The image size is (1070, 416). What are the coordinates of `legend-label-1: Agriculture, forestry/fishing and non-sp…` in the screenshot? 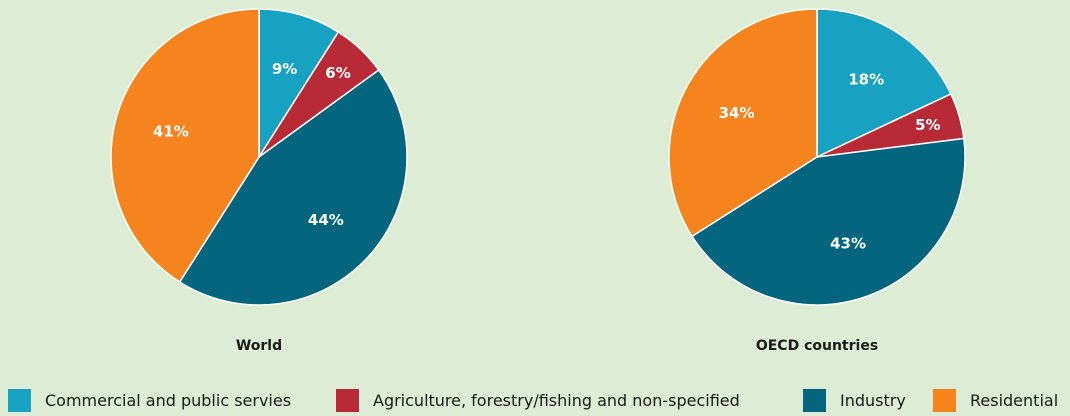 It's located at (556, 400).